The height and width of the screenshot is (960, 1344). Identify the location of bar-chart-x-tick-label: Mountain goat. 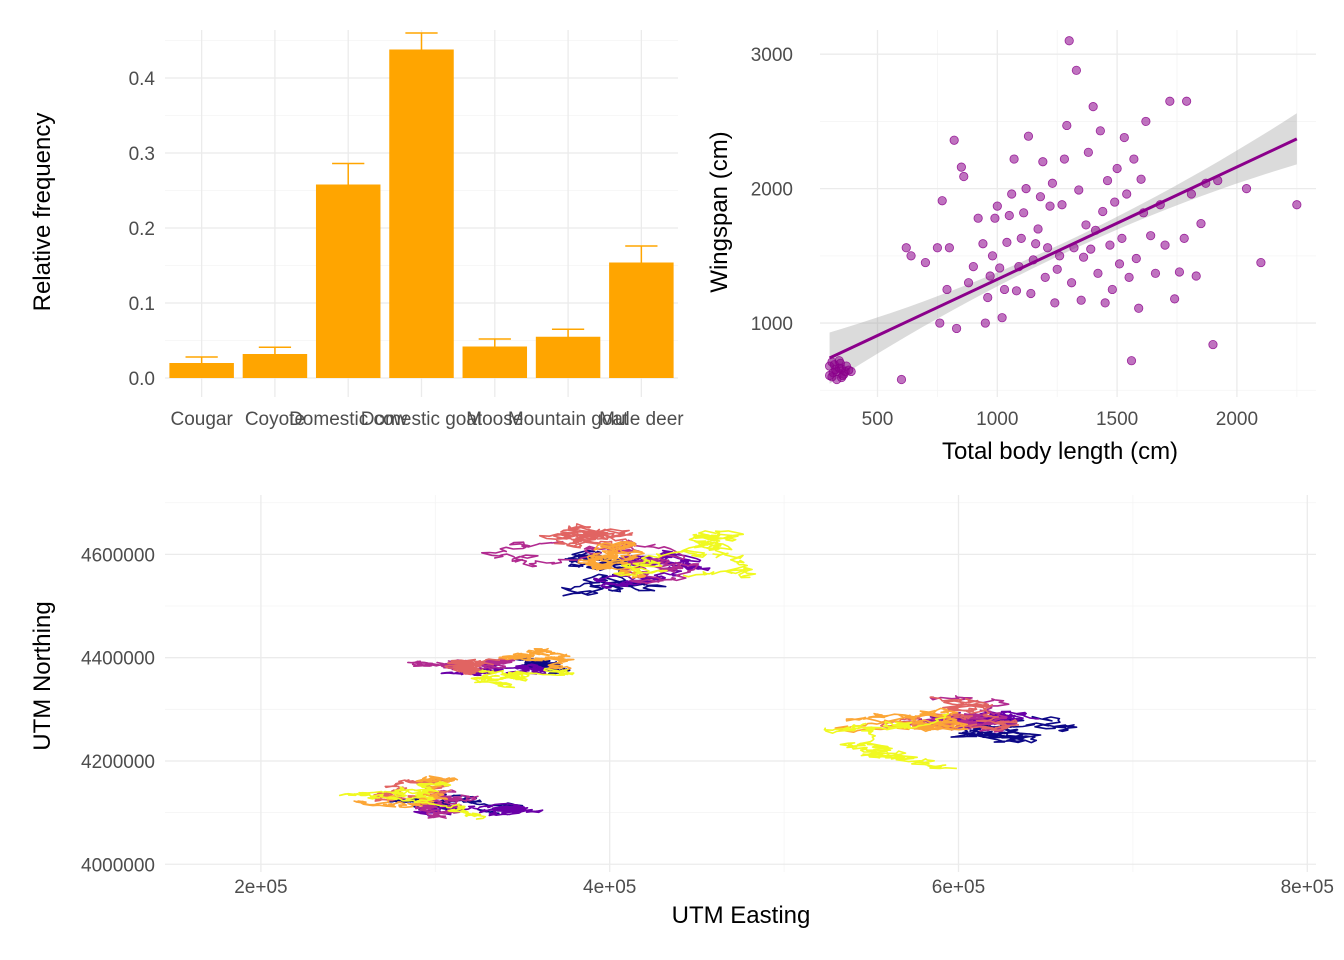
(568, 419).